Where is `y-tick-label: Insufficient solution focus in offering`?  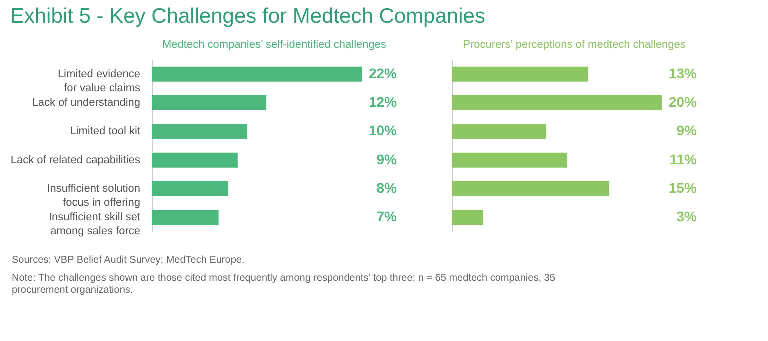
y-tick-label: Insufficient solution focus in offering is located at coordinates (93, 196).